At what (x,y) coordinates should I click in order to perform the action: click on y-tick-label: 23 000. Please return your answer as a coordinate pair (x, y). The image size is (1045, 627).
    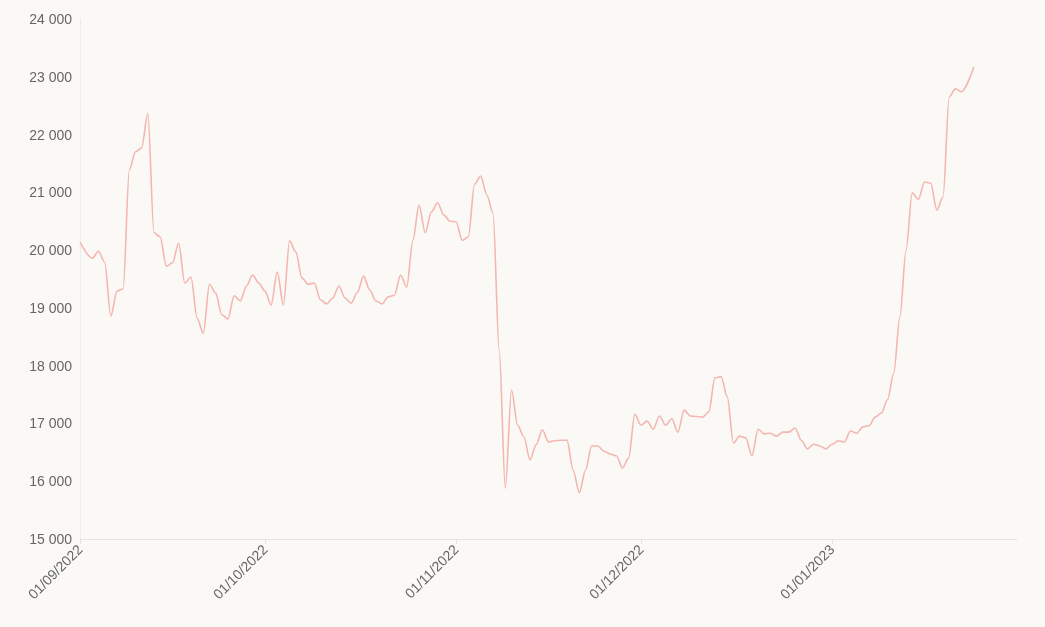
    Looking at the image, I should click on (51, 76).